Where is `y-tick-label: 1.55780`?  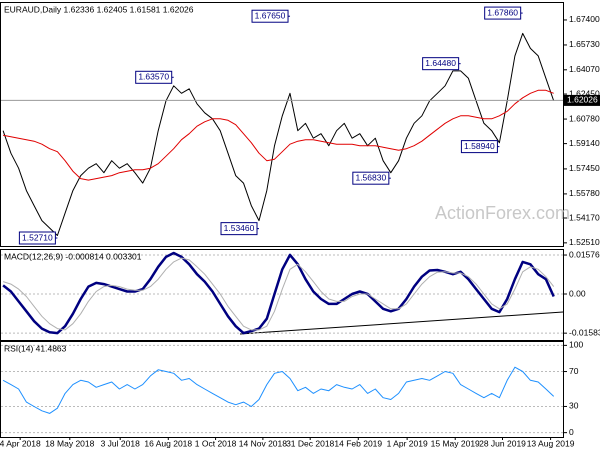 y-tick-label: 1.55780 is located at coordinates (584, 193).